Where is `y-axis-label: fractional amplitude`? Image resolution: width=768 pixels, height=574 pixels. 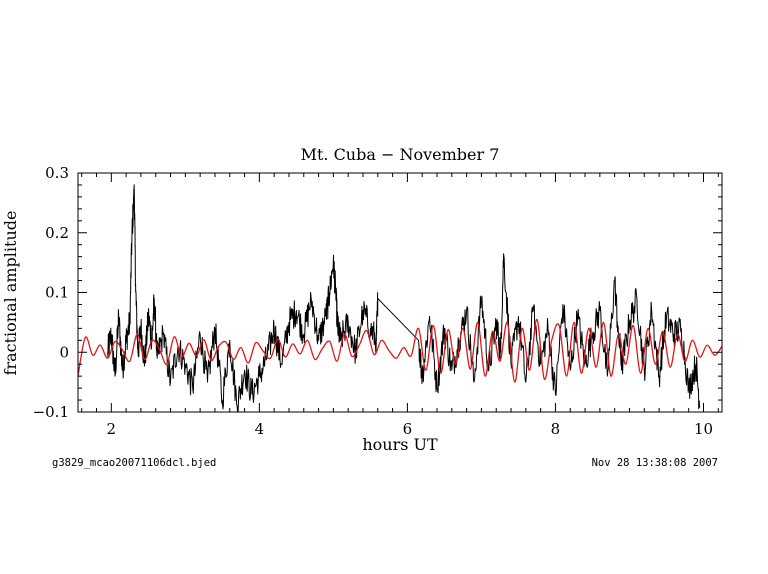 y-axis-label: fractional amplitude is located at coordinates (10, 293).